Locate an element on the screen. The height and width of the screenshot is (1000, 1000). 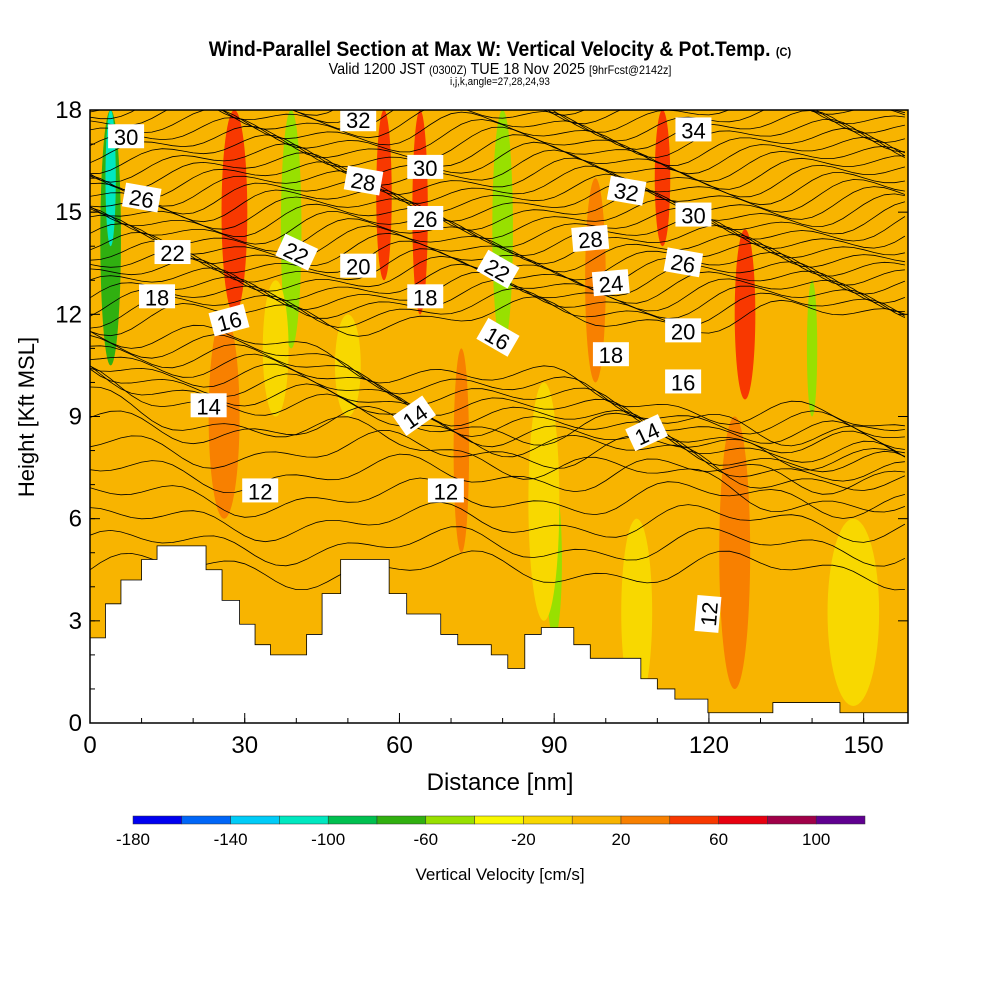
x-tick-label: 0 is located at coordinates (89, 745).